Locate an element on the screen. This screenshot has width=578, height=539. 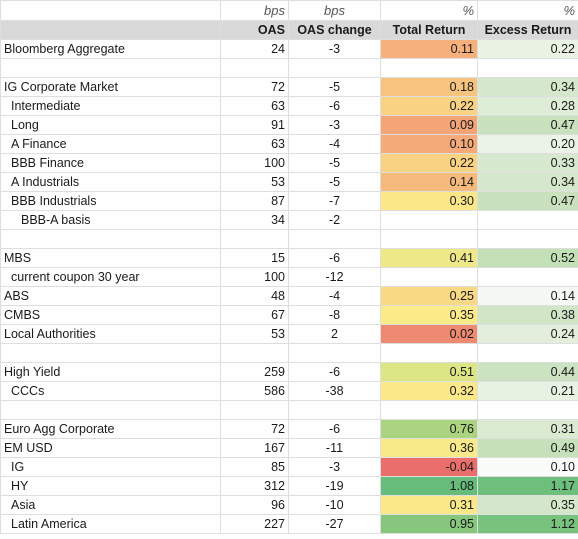
row-oas-change: -8 is located at coordinates (334, 315).